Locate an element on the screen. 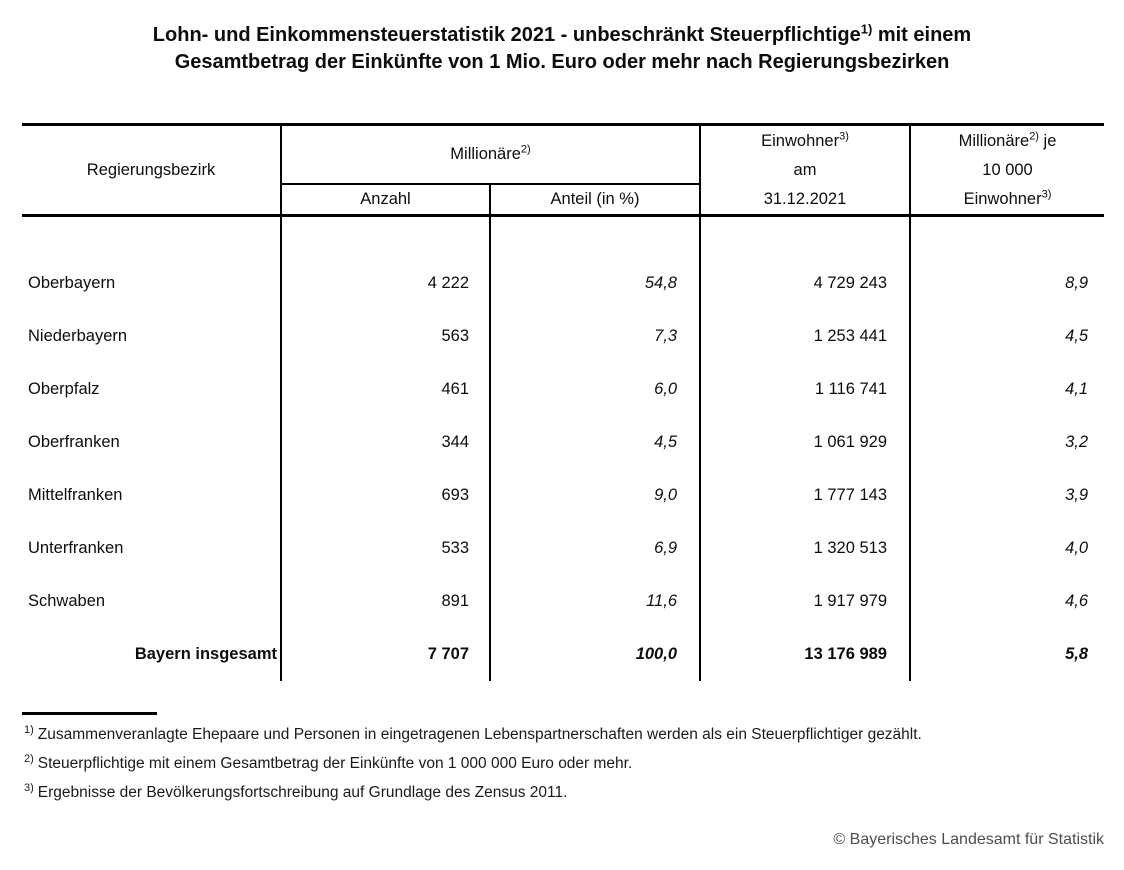 The width and height of the screenshot is (1124, 870). cell-anteil: 7,3 is located at coordinates (594, 336).